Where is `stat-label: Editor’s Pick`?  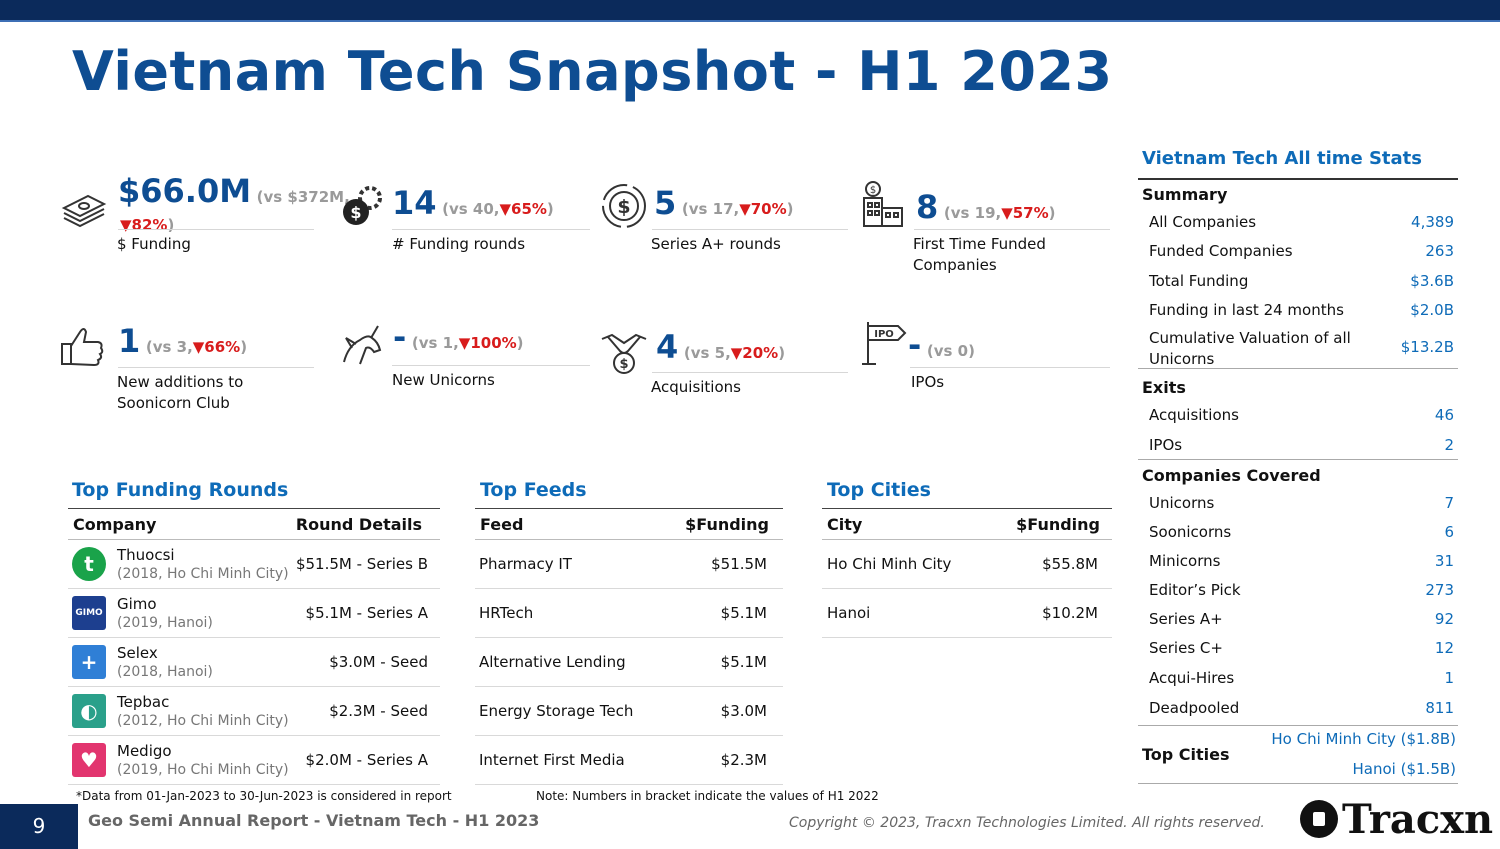
stat-label: Editor’s Pick is located at coordinates (1195, 590).